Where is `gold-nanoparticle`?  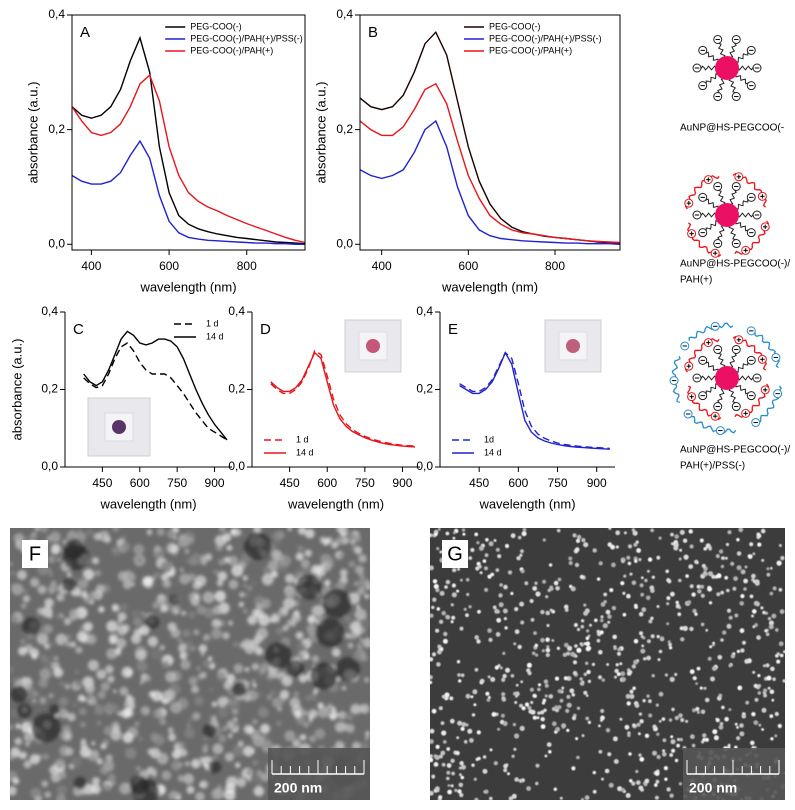 gold-nanoparticle is located at coordinates (727, 378).